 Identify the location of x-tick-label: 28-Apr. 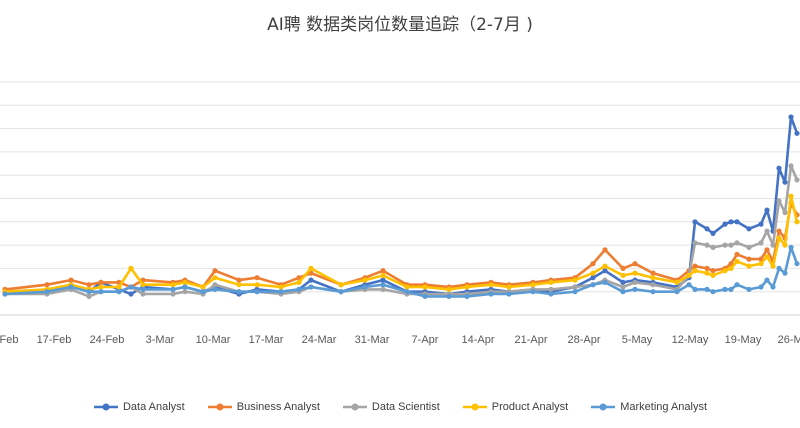
(583, 340).